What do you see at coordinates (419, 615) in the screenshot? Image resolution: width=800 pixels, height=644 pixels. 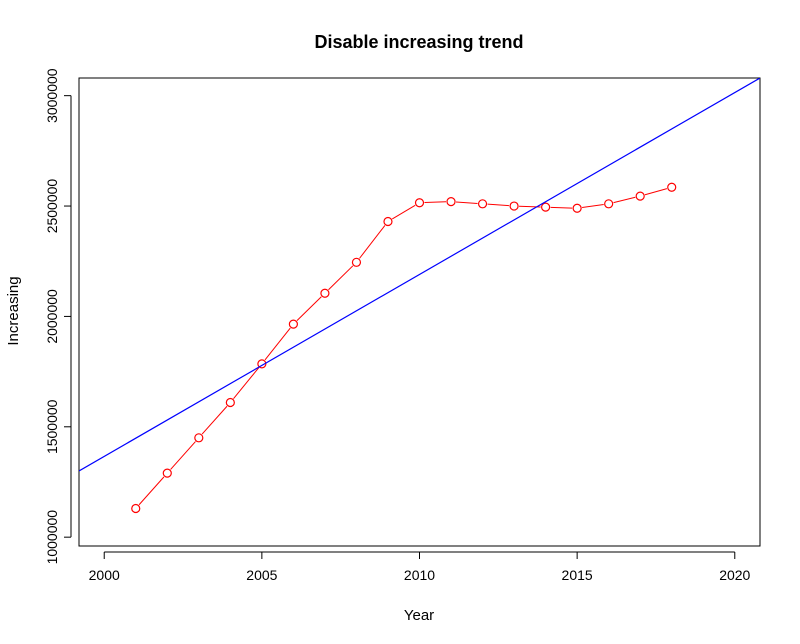 I see `x-axis-label: Year` at bounding box center [419, 615].